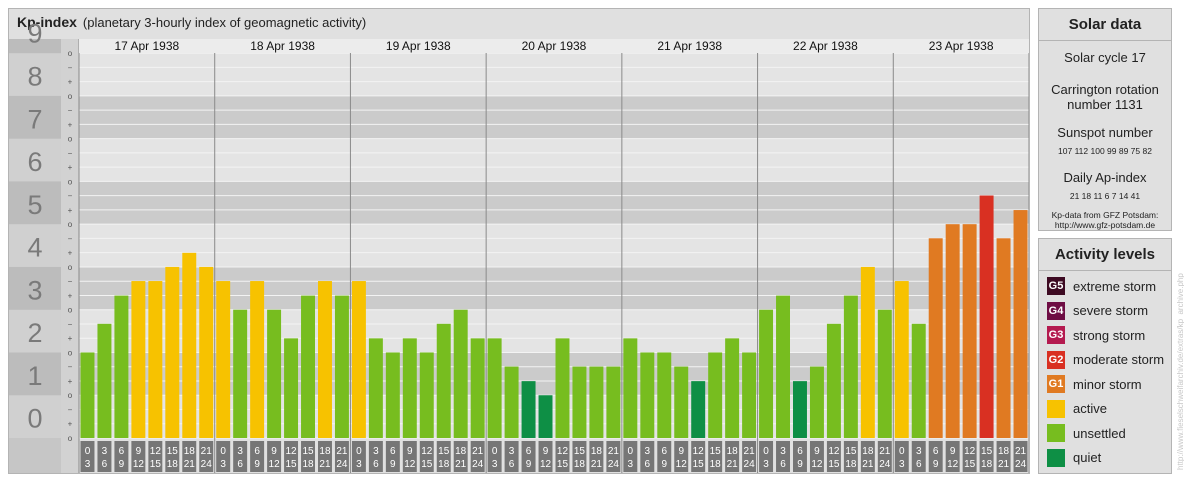 This screenshot has width=1184, height=480. I want to click on ap-index-values: 21 18 11 6 7 14 41, so click(1105, 196).